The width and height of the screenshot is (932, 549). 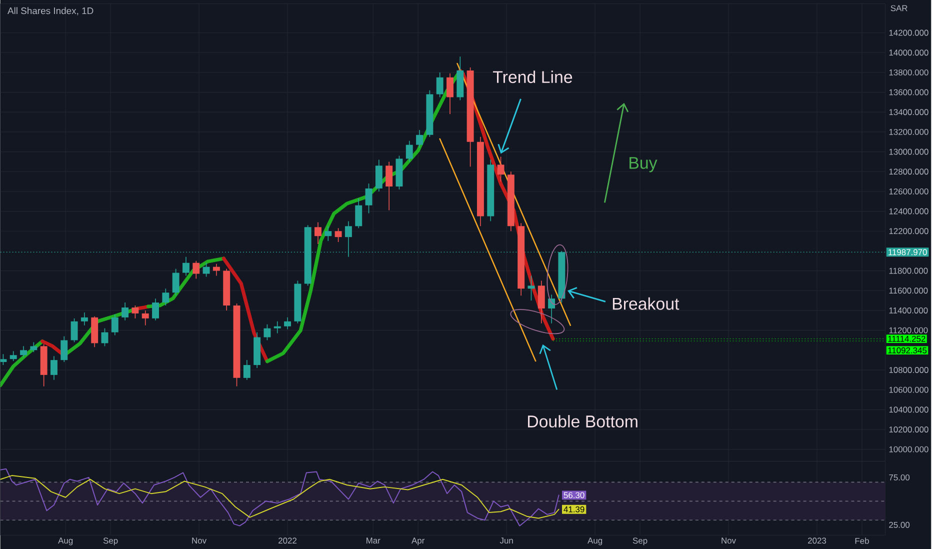 I want to click on y-tick-label: 13000.000, so click(x=908, y=151).